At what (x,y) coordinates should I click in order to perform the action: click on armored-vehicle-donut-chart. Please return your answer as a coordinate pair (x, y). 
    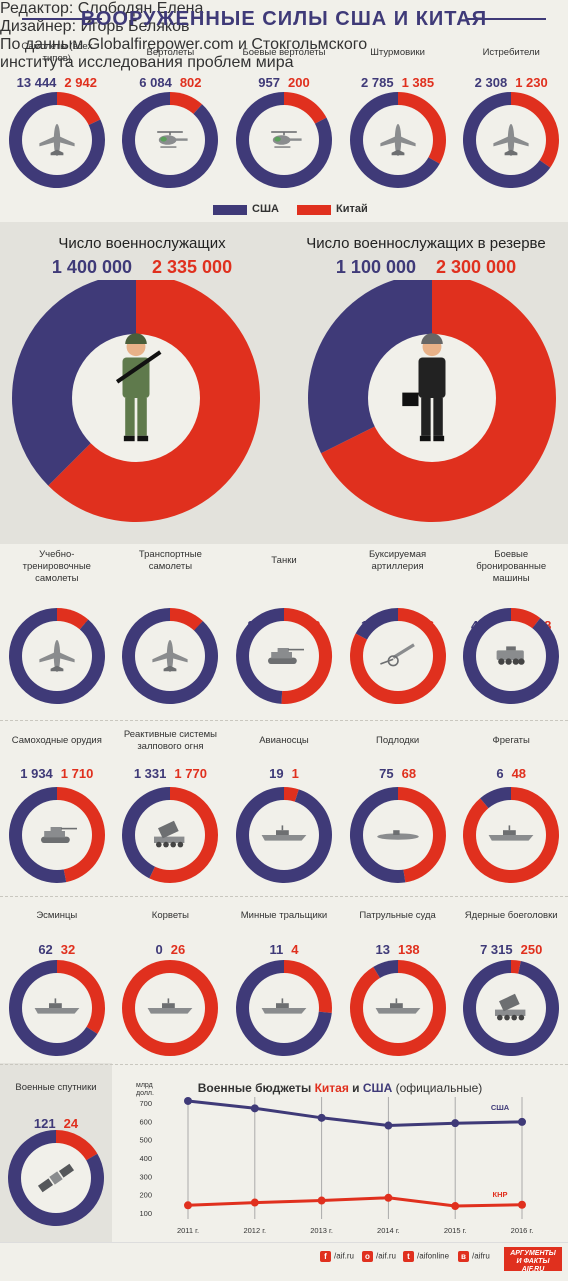
    Looking at the image, I should click on (511, 656).